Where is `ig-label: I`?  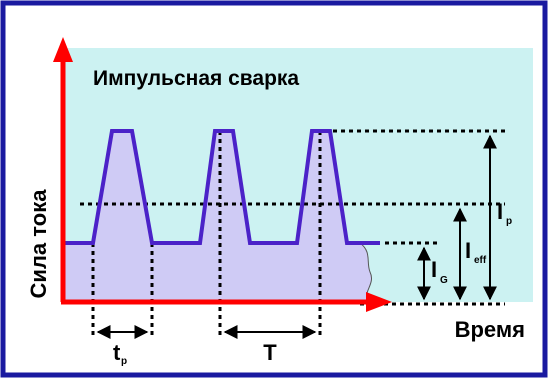 ig-label: I is located at coordinates (434, 269).